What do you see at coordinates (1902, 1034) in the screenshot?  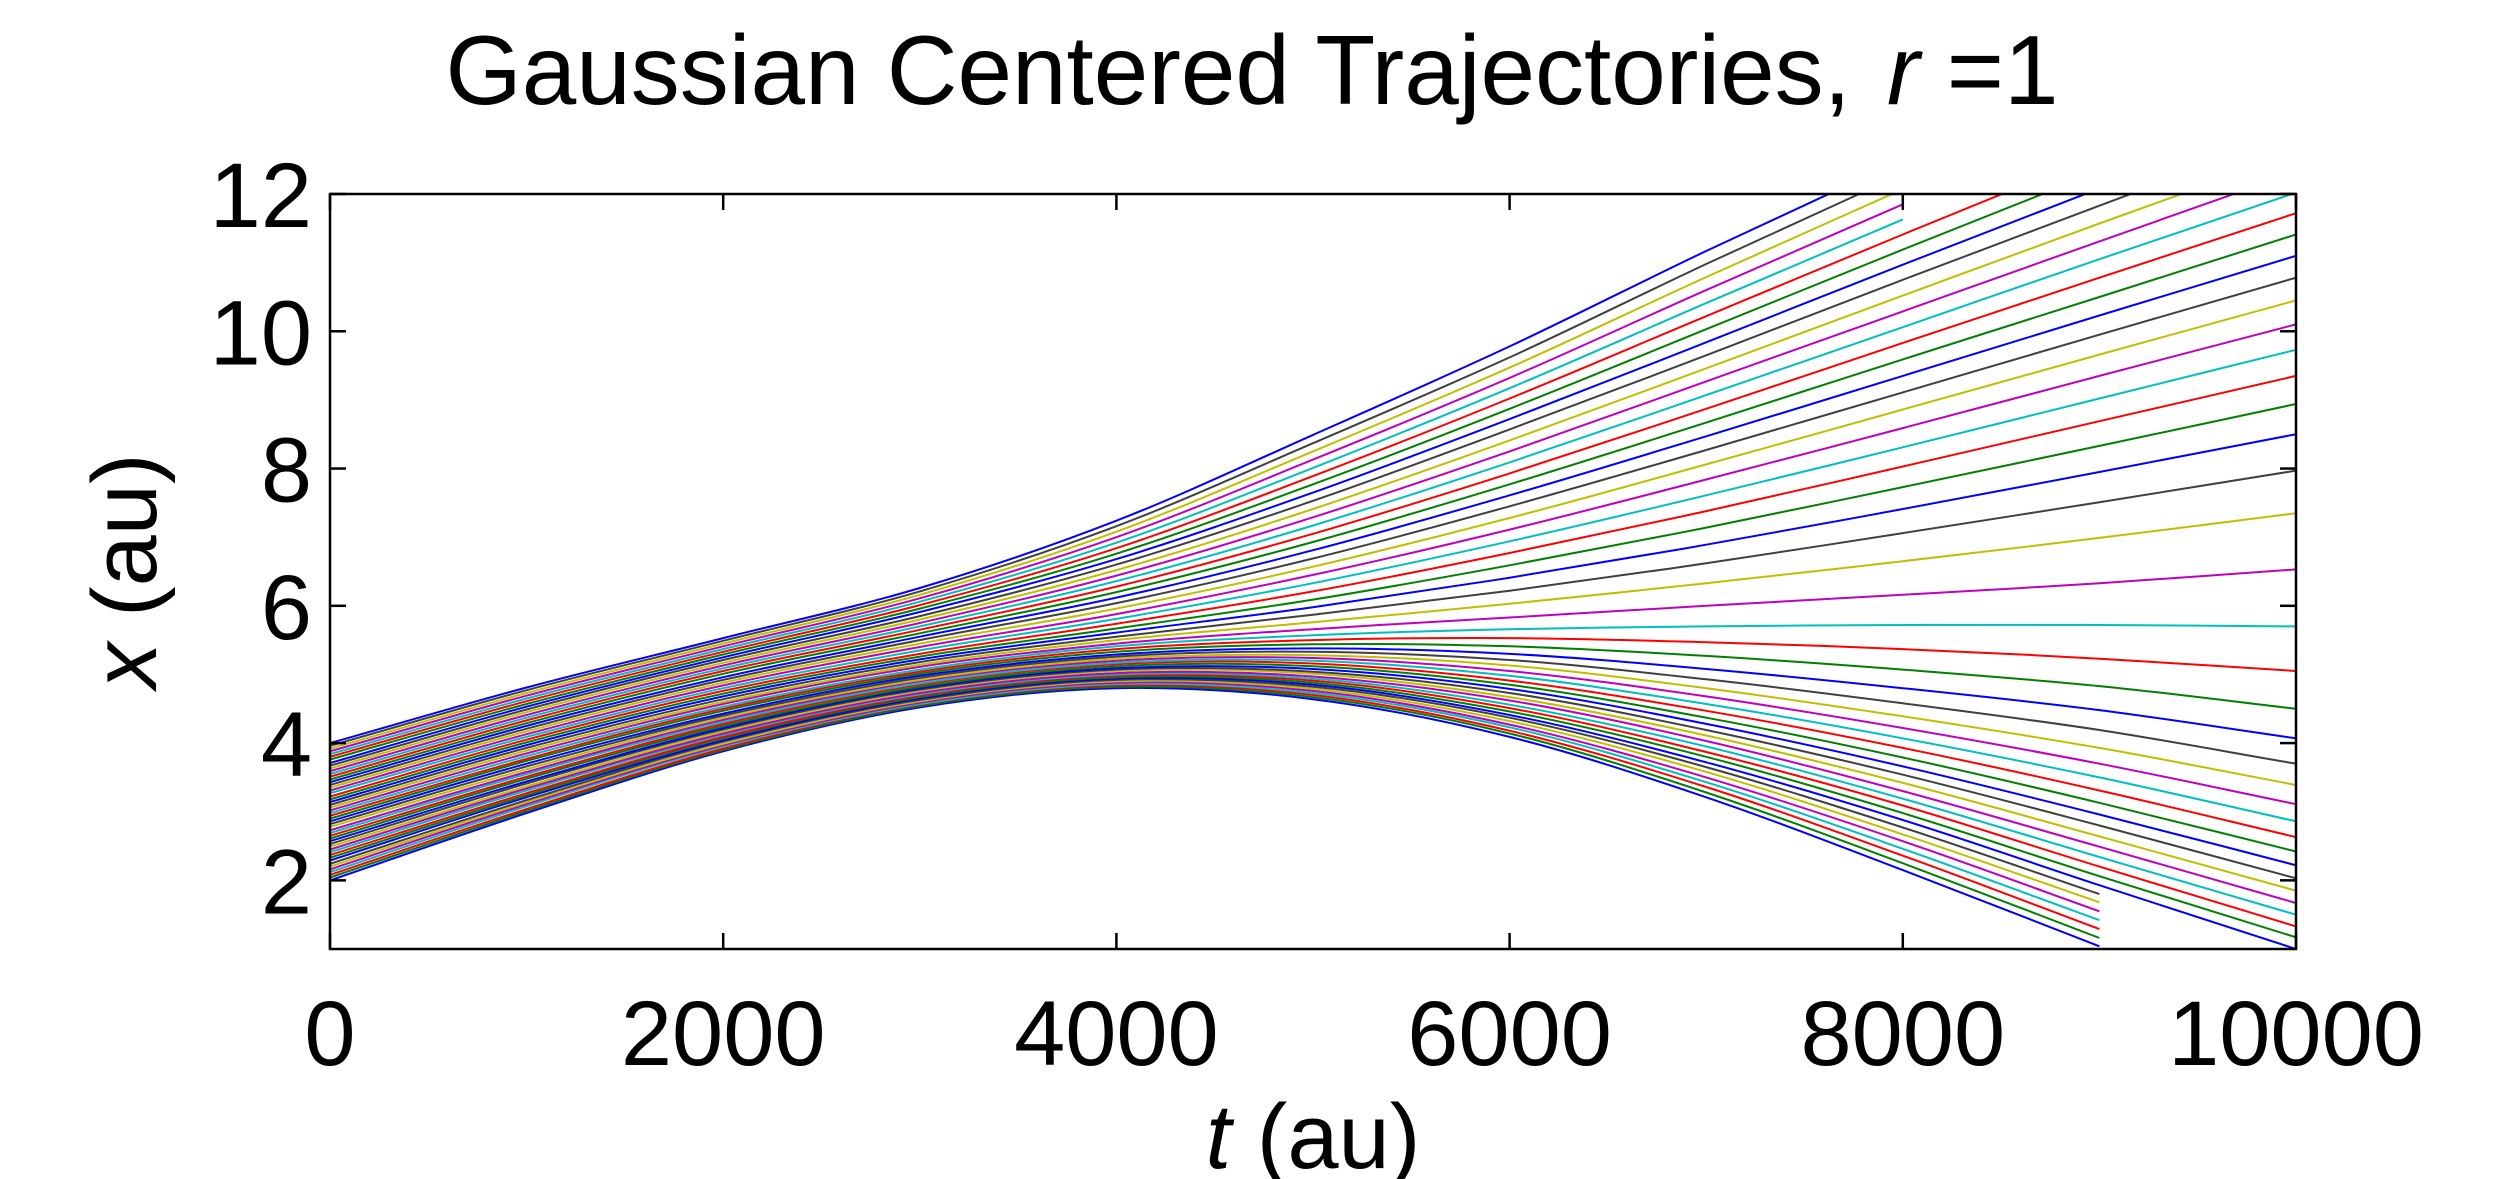 I see `x-tick-label: 8000` at bounding box center [1902, 1034].